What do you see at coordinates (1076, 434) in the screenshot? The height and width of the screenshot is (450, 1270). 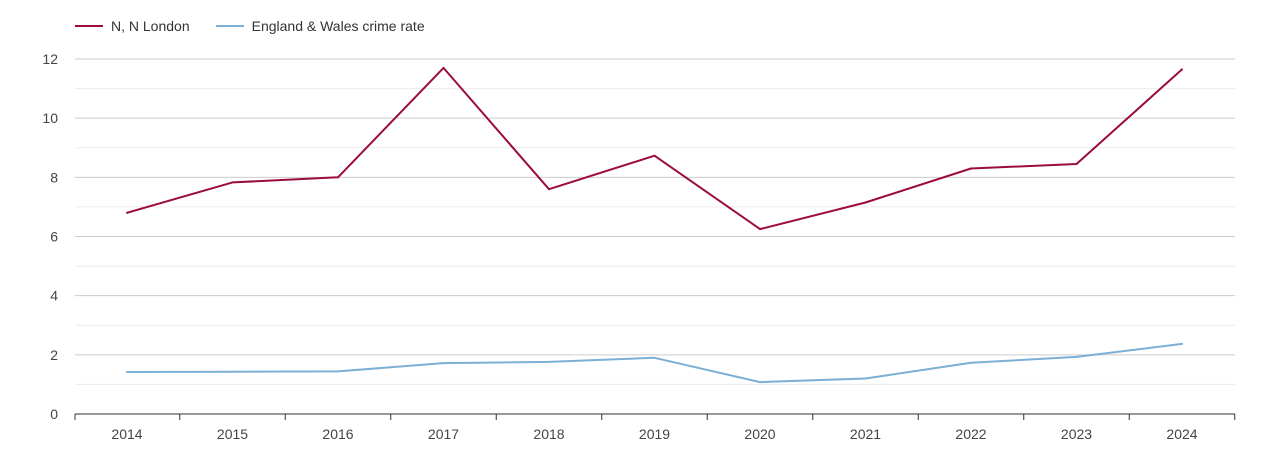 I see `x-tick-label: 2023` at bounding box center [1076, 434].